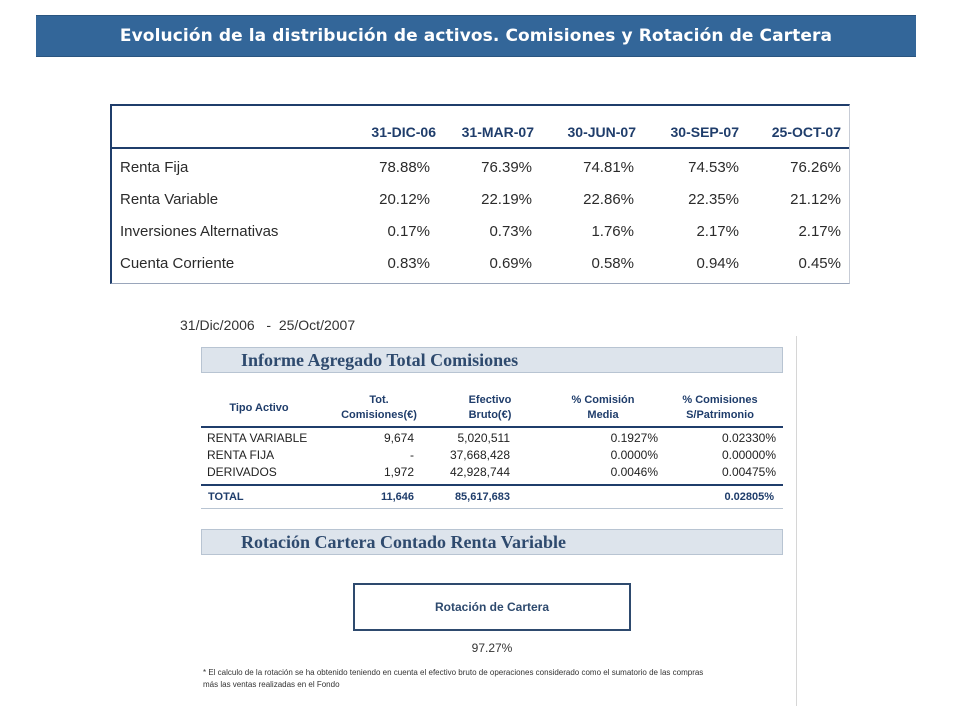  What do you see at coordinates (490, 415) in the screenshot?
I see `column-header-line: Bruto(€)` at bounding box center [490, 415].